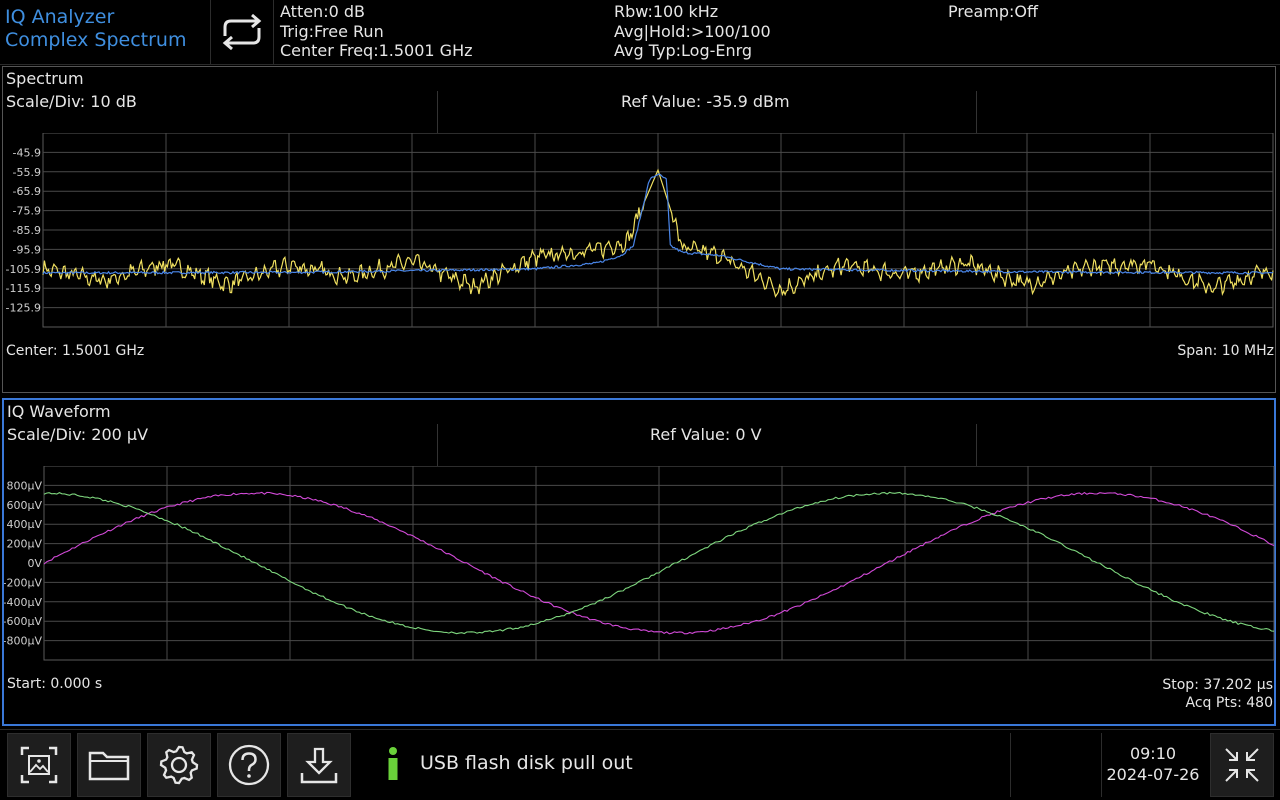 This screenshot has height=800, width=1280. I want to click on y-tick-label: -400μV, so click(23, 602).